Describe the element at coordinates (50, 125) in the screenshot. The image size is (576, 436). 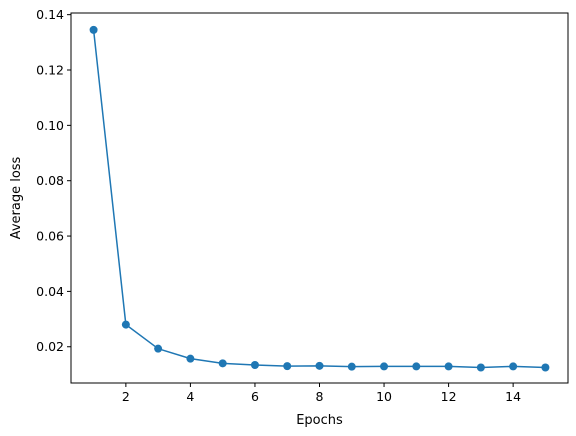
I see `y-tick-label: 0.10` at that location.